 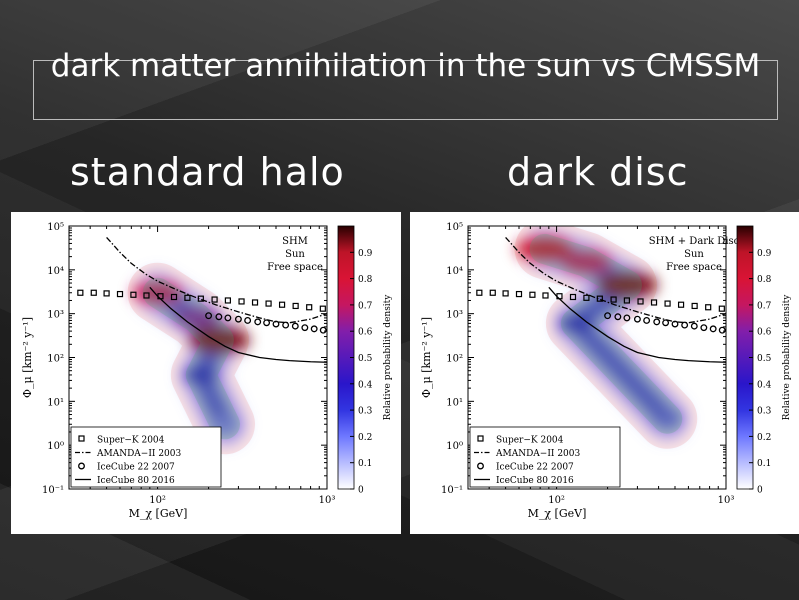 I want to click on x-axis-label: M_χ [GeV], so click(x=158, y=513).